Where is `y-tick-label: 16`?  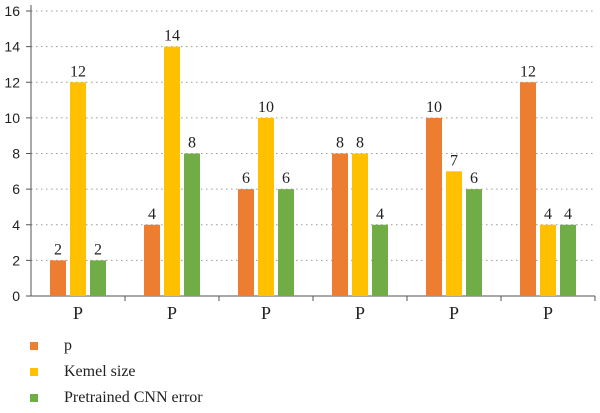 y-tick-label: 16 is located at coordinates (12, 11).